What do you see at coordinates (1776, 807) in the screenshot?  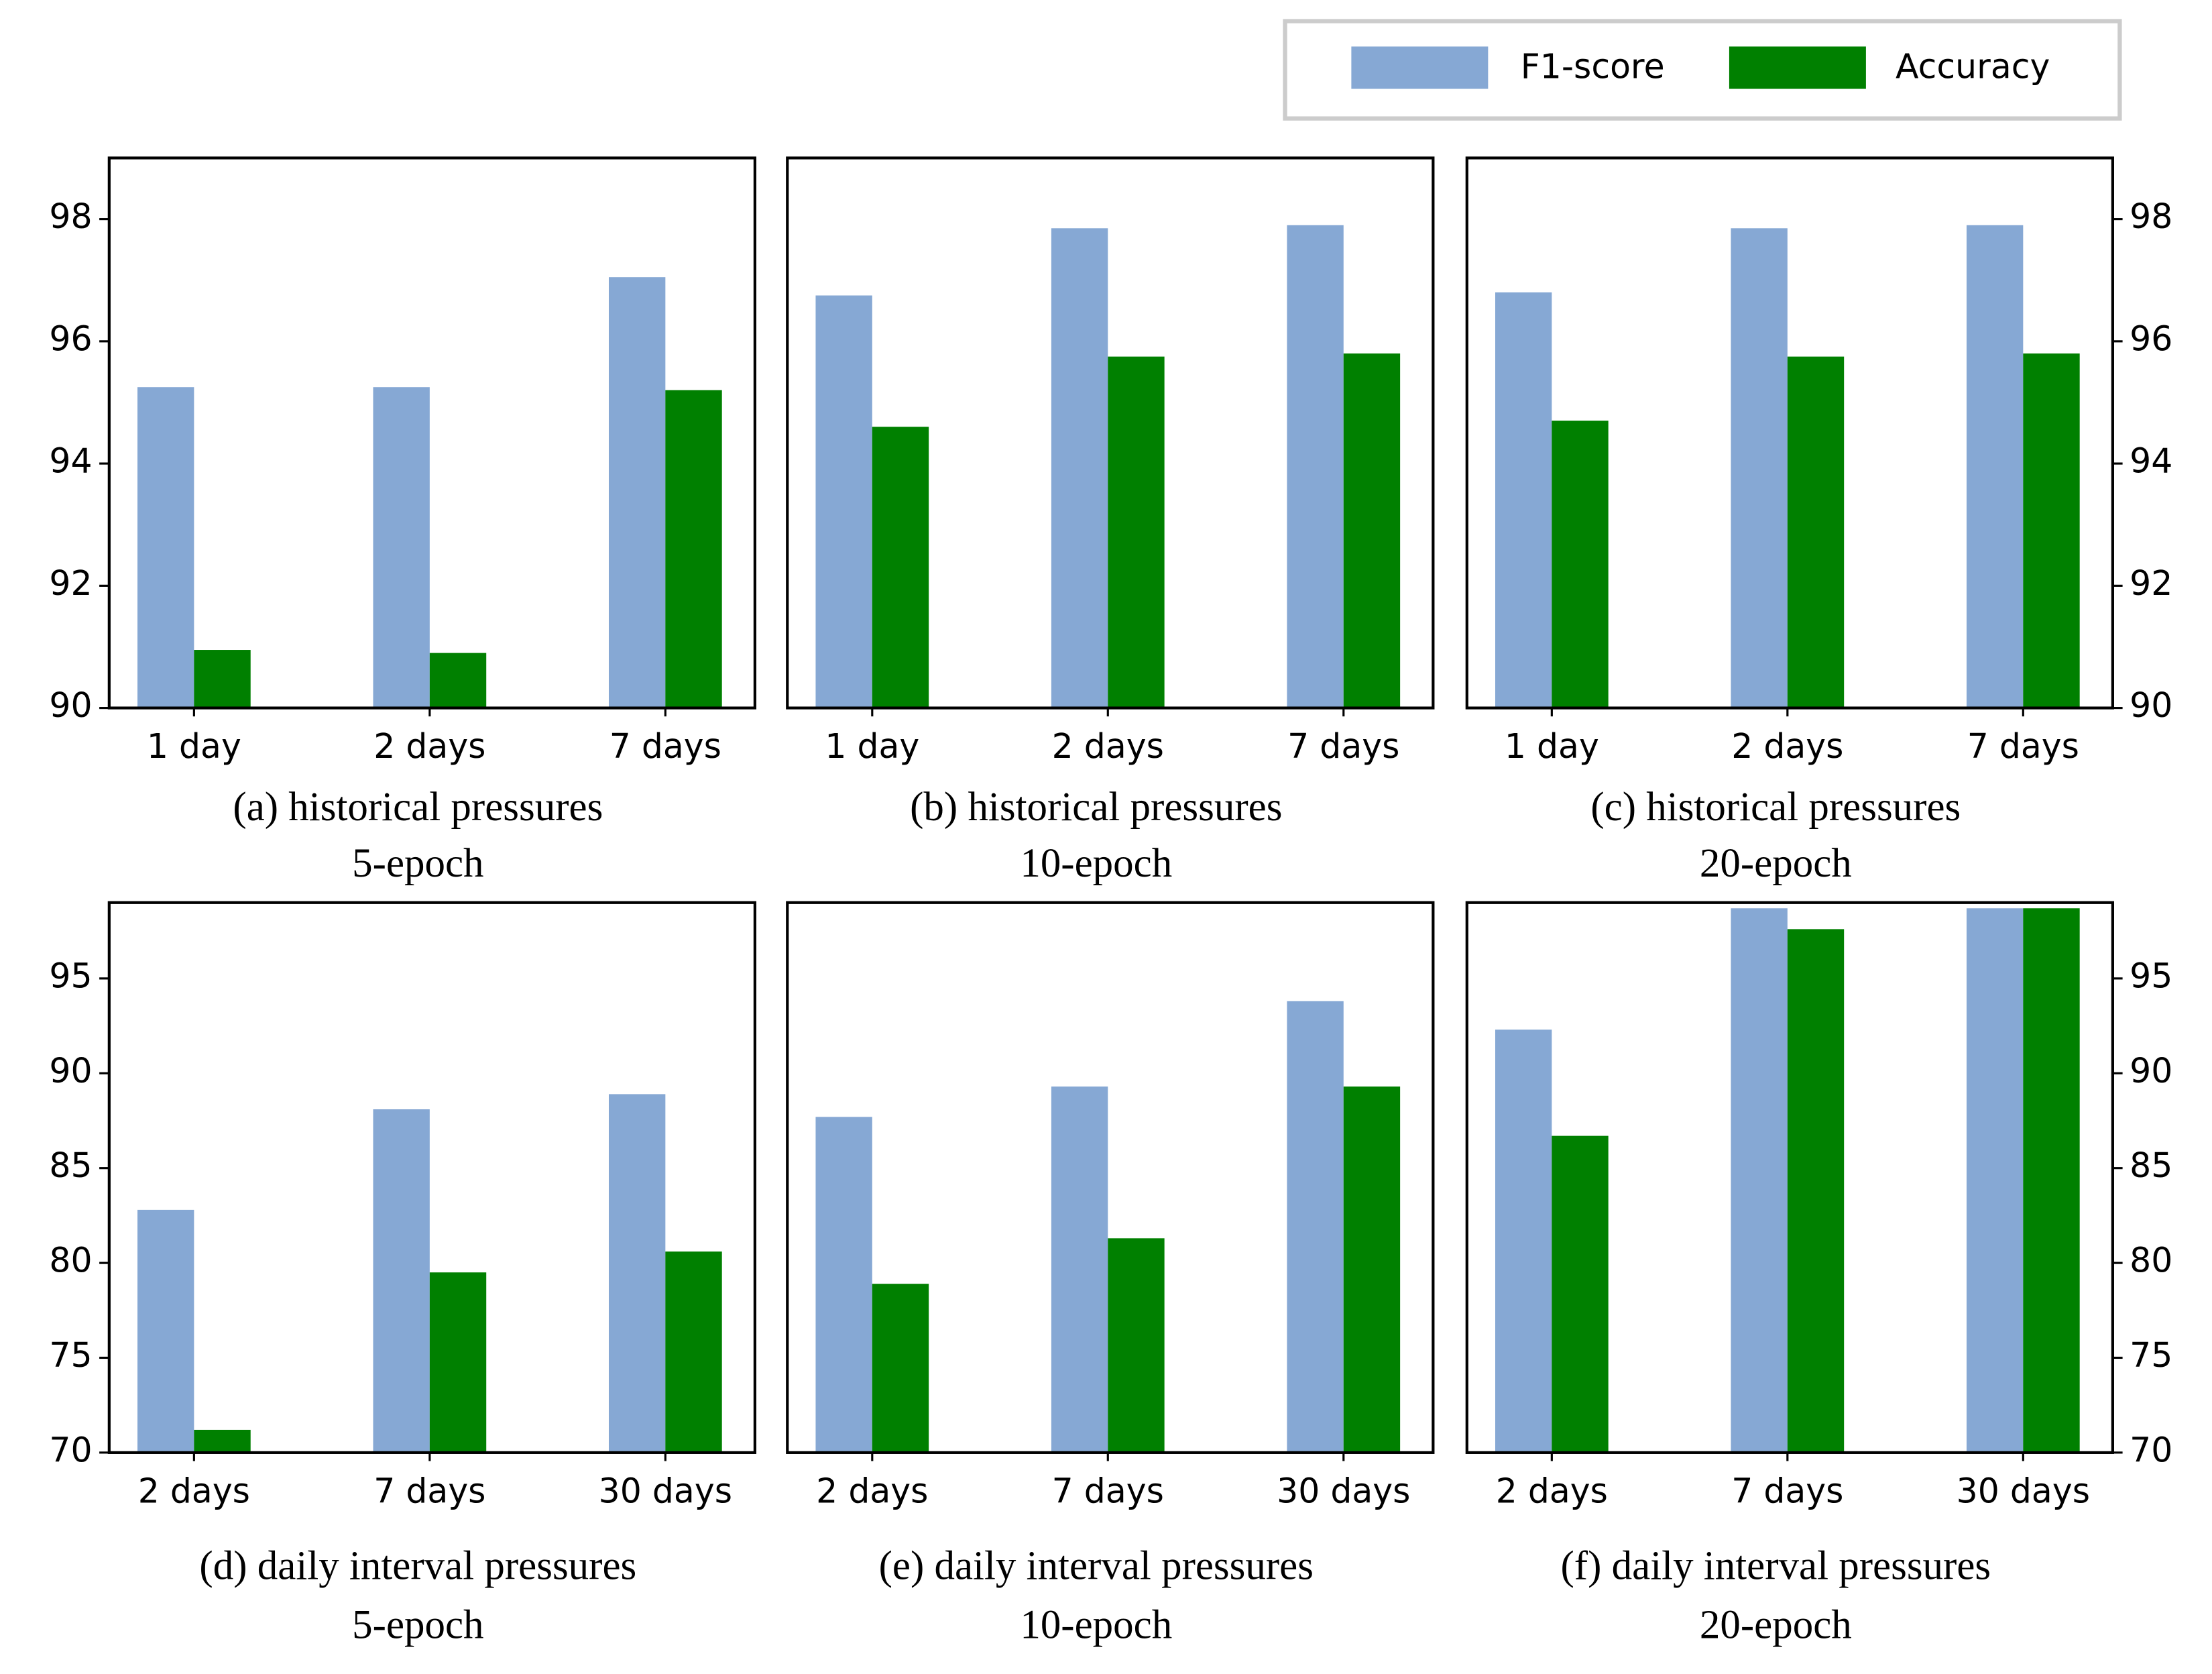 I see `caption-title: (c) historical pressures` at bounding box center [1776, 807].